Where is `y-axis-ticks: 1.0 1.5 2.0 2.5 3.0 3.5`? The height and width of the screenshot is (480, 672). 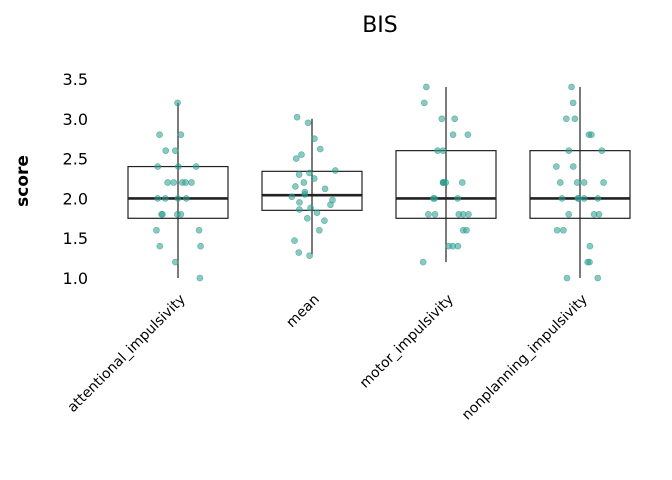
y-axis-ticks: 1.0 1.5 2.0 2.5 3.0 3.5 is located at coordinates (75, 179).